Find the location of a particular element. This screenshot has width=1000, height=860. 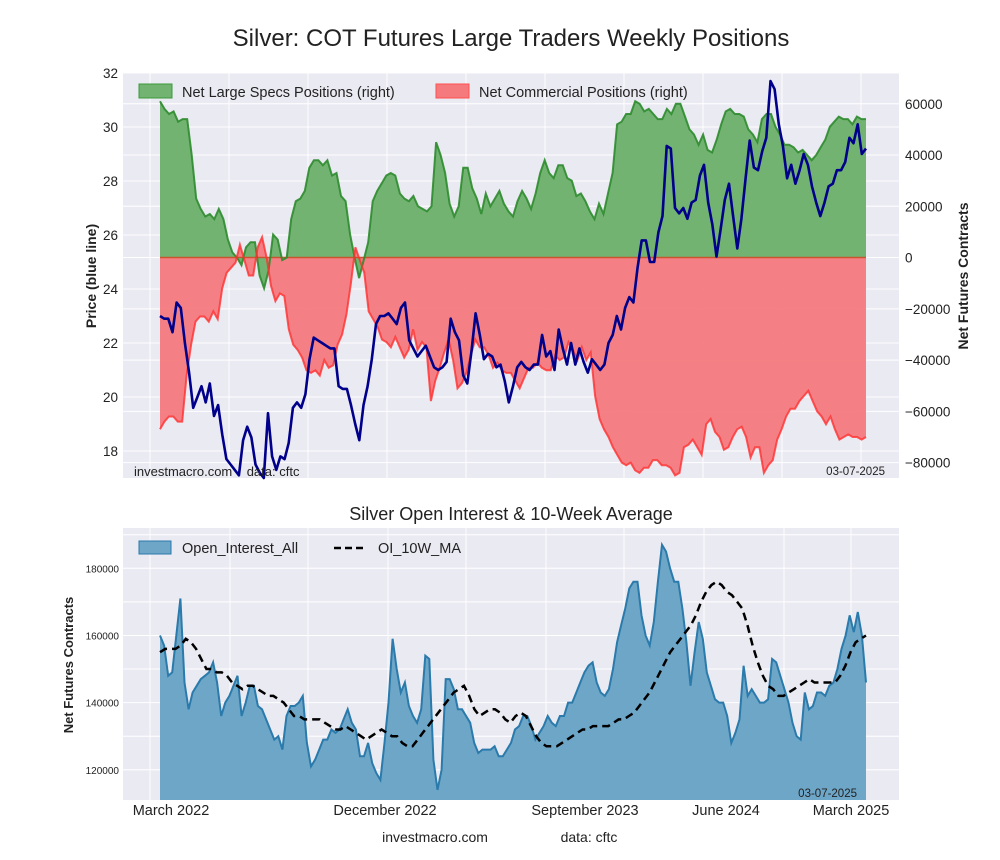

y-tick-label: 160000 is located at coordinates (103, 636).